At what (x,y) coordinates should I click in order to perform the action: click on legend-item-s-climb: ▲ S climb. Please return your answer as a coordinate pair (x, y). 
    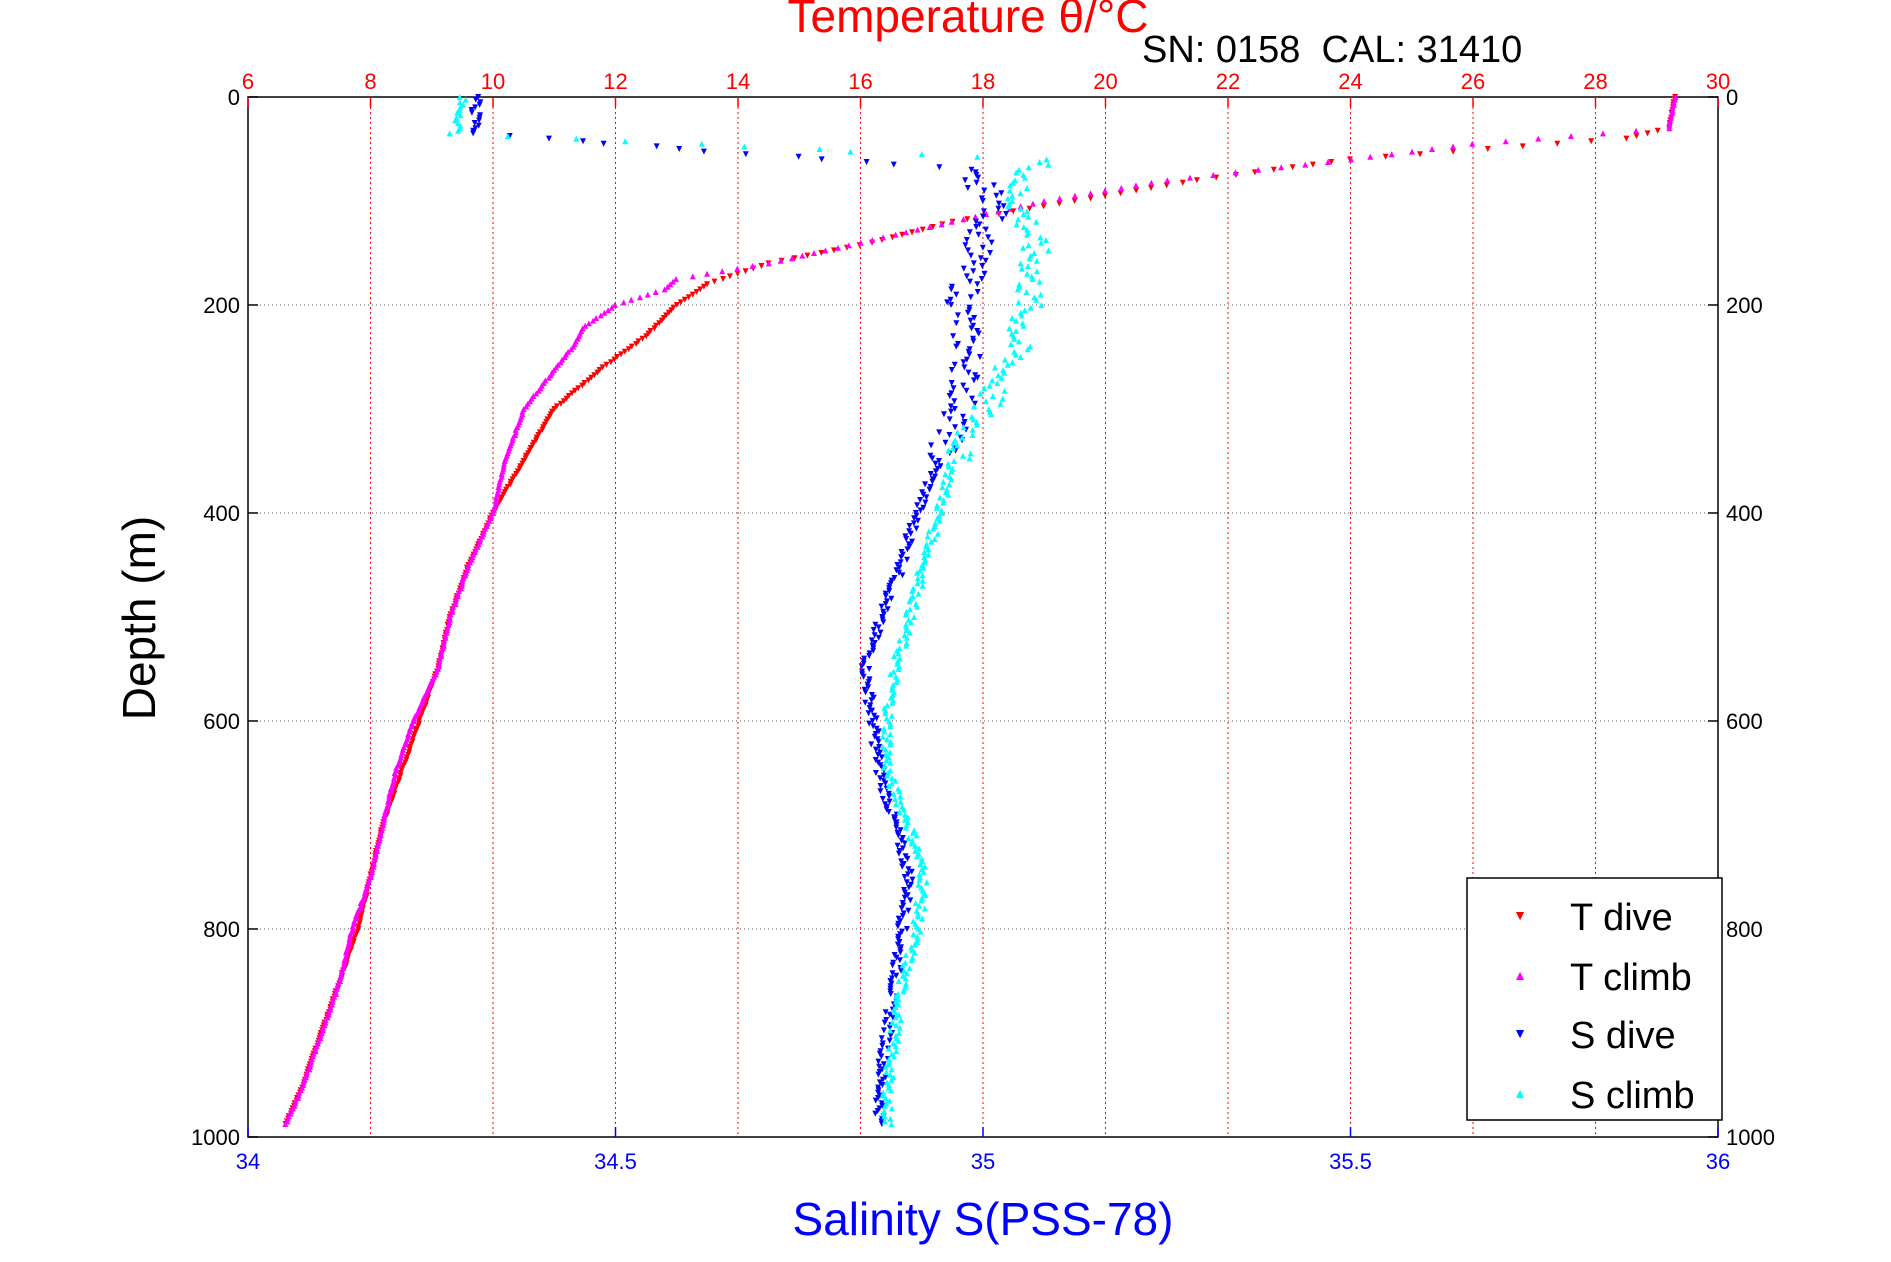
    Looking at the image, I should click on (1604, 1096).